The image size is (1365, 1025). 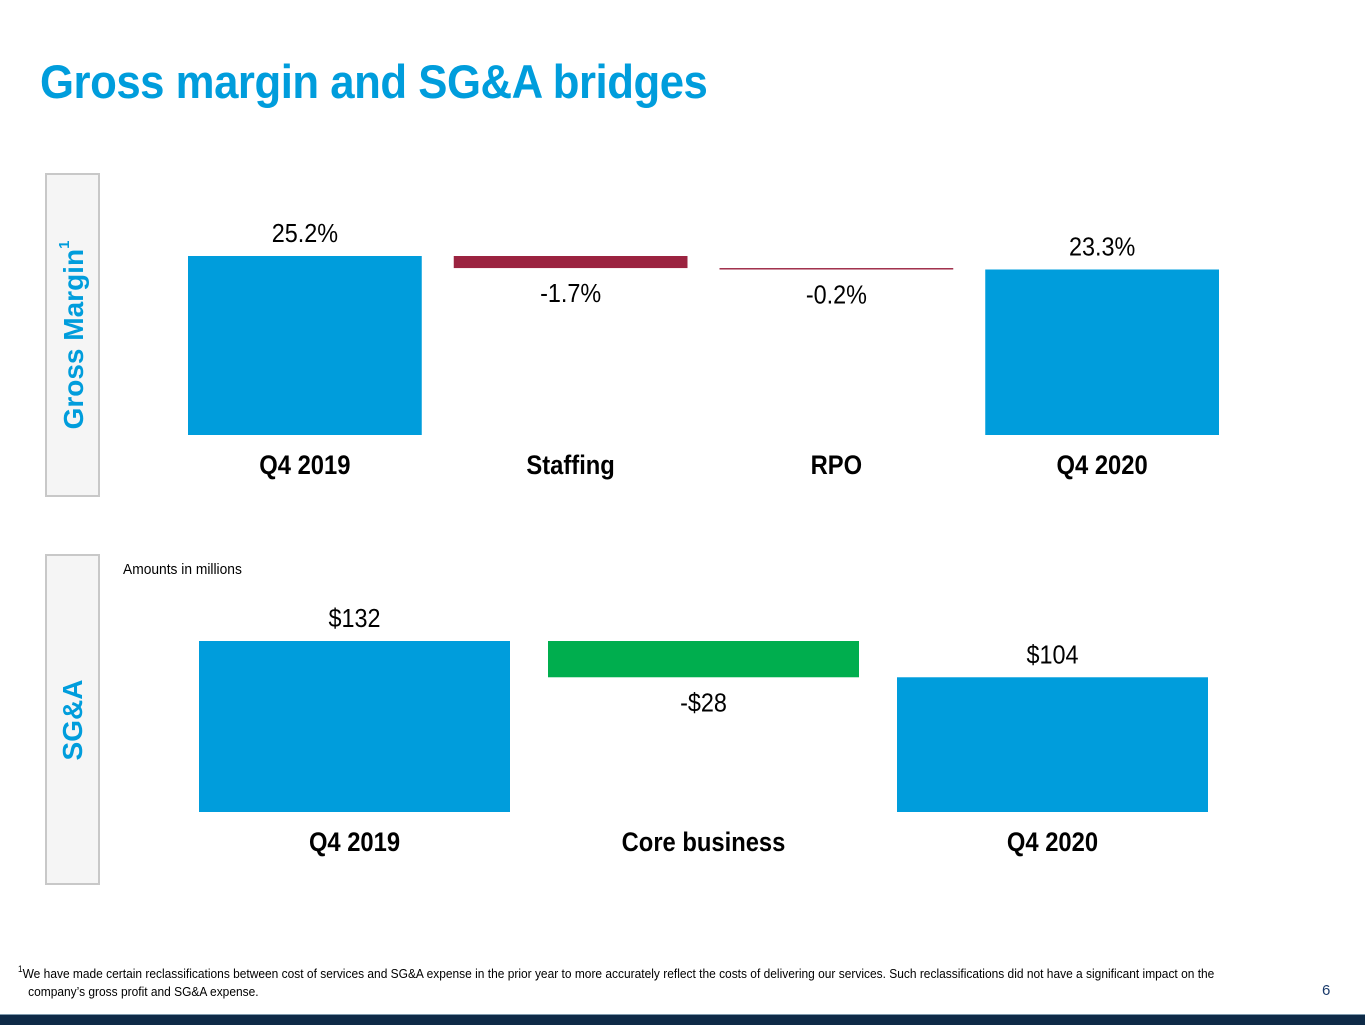 I want to click on data-label: -0.2%, so click(x=836, y=295).